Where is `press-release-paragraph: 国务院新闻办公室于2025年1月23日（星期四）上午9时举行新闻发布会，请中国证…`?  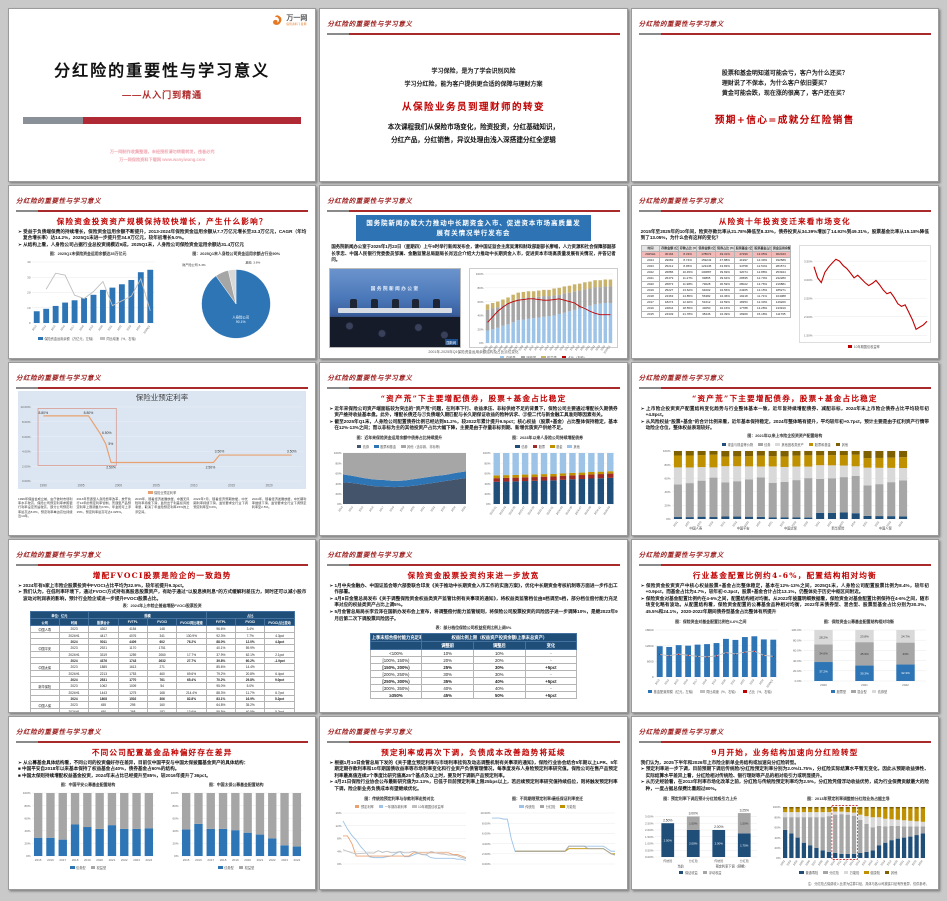
press-release-paragraph: 国务院新闻办公室于2025年1月23日（星期四）上午9时举行新闻发布会，请中国证… is located at coordinates (473, 253).